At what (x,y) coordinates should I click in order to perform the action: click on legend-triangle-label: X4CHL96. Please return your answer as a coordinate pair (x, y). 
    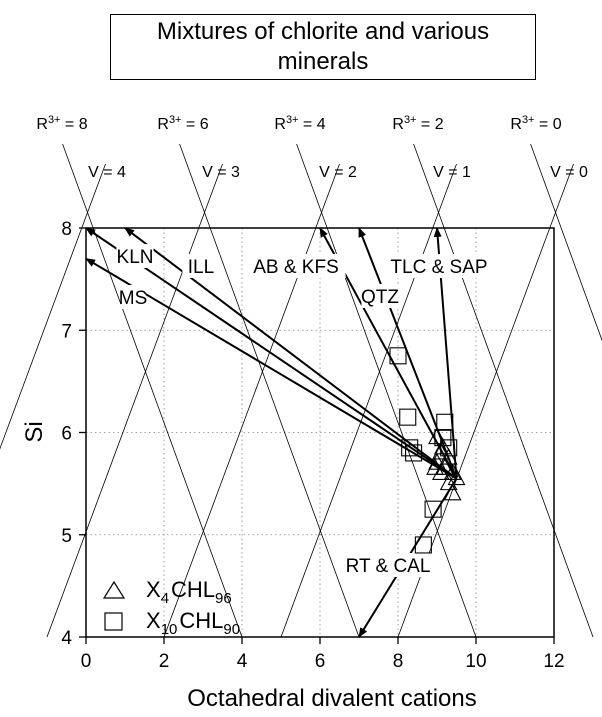
    Looking at the image, I should click on (189, 592).